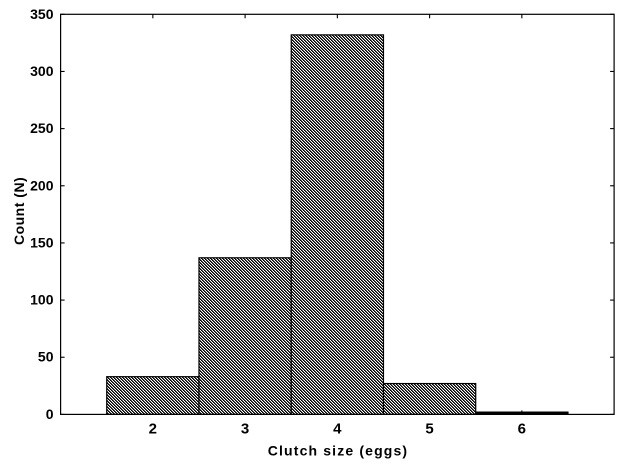 This screenshot has height=468, width=624. What do you see at coordinates (46, 357) in the screenshot?
I see `svg-text: 50` at bounding box center [46, 357].